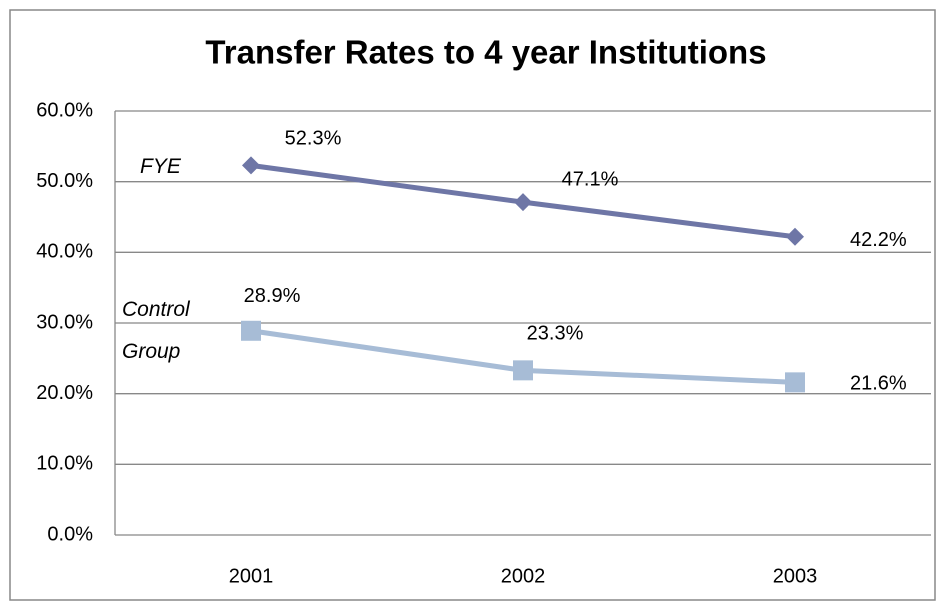 Image resolution: width=947 pixels, height=603 pixels. What do you see at coordinates (523, 576) in the screenshot?
I see `x-tick-label: 2002` at bounding box center [523, 576].